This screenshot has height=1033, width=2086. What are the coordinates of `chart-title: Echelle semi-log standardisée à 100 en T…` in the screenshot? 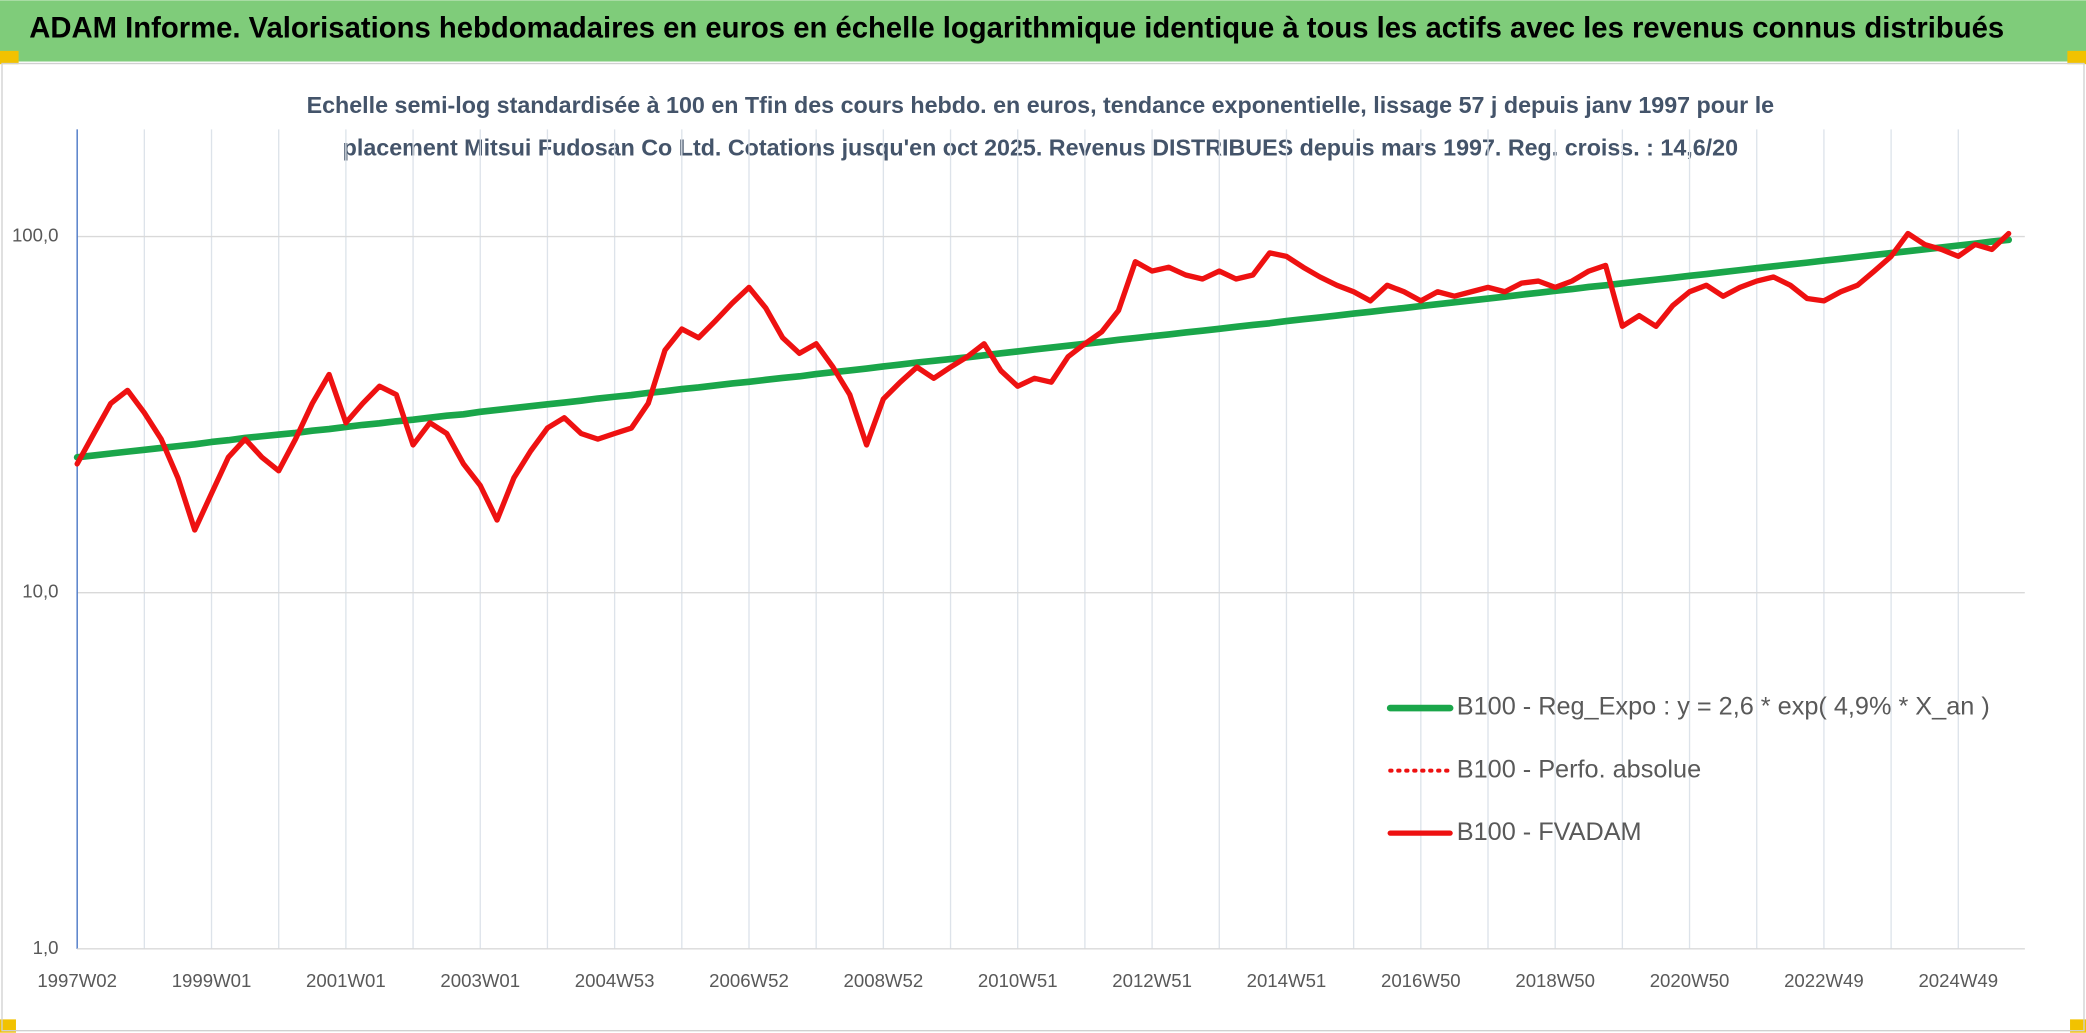 It's located at (1041, 105).